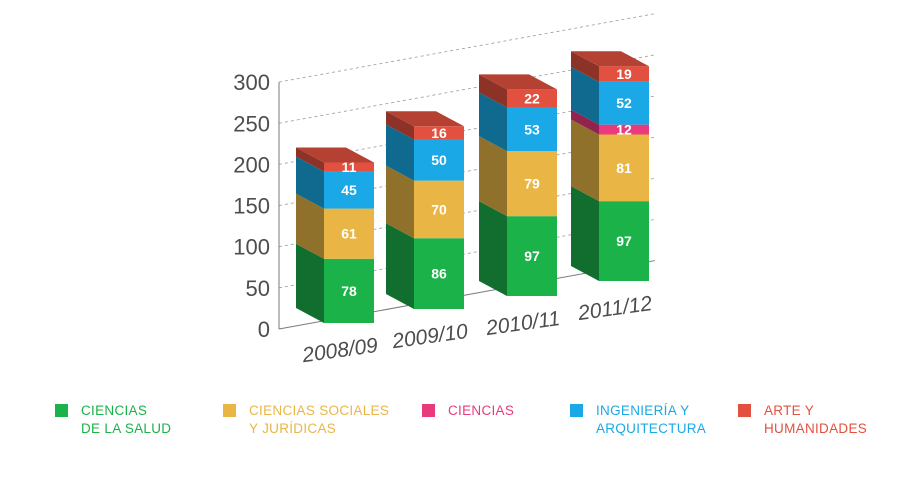 The height and width of the screenshot is (481, 919). What do you see at coordinates (251, 247) in the screenshot?
I see `y-tick-label: 100` at bounding box center [251, 247].